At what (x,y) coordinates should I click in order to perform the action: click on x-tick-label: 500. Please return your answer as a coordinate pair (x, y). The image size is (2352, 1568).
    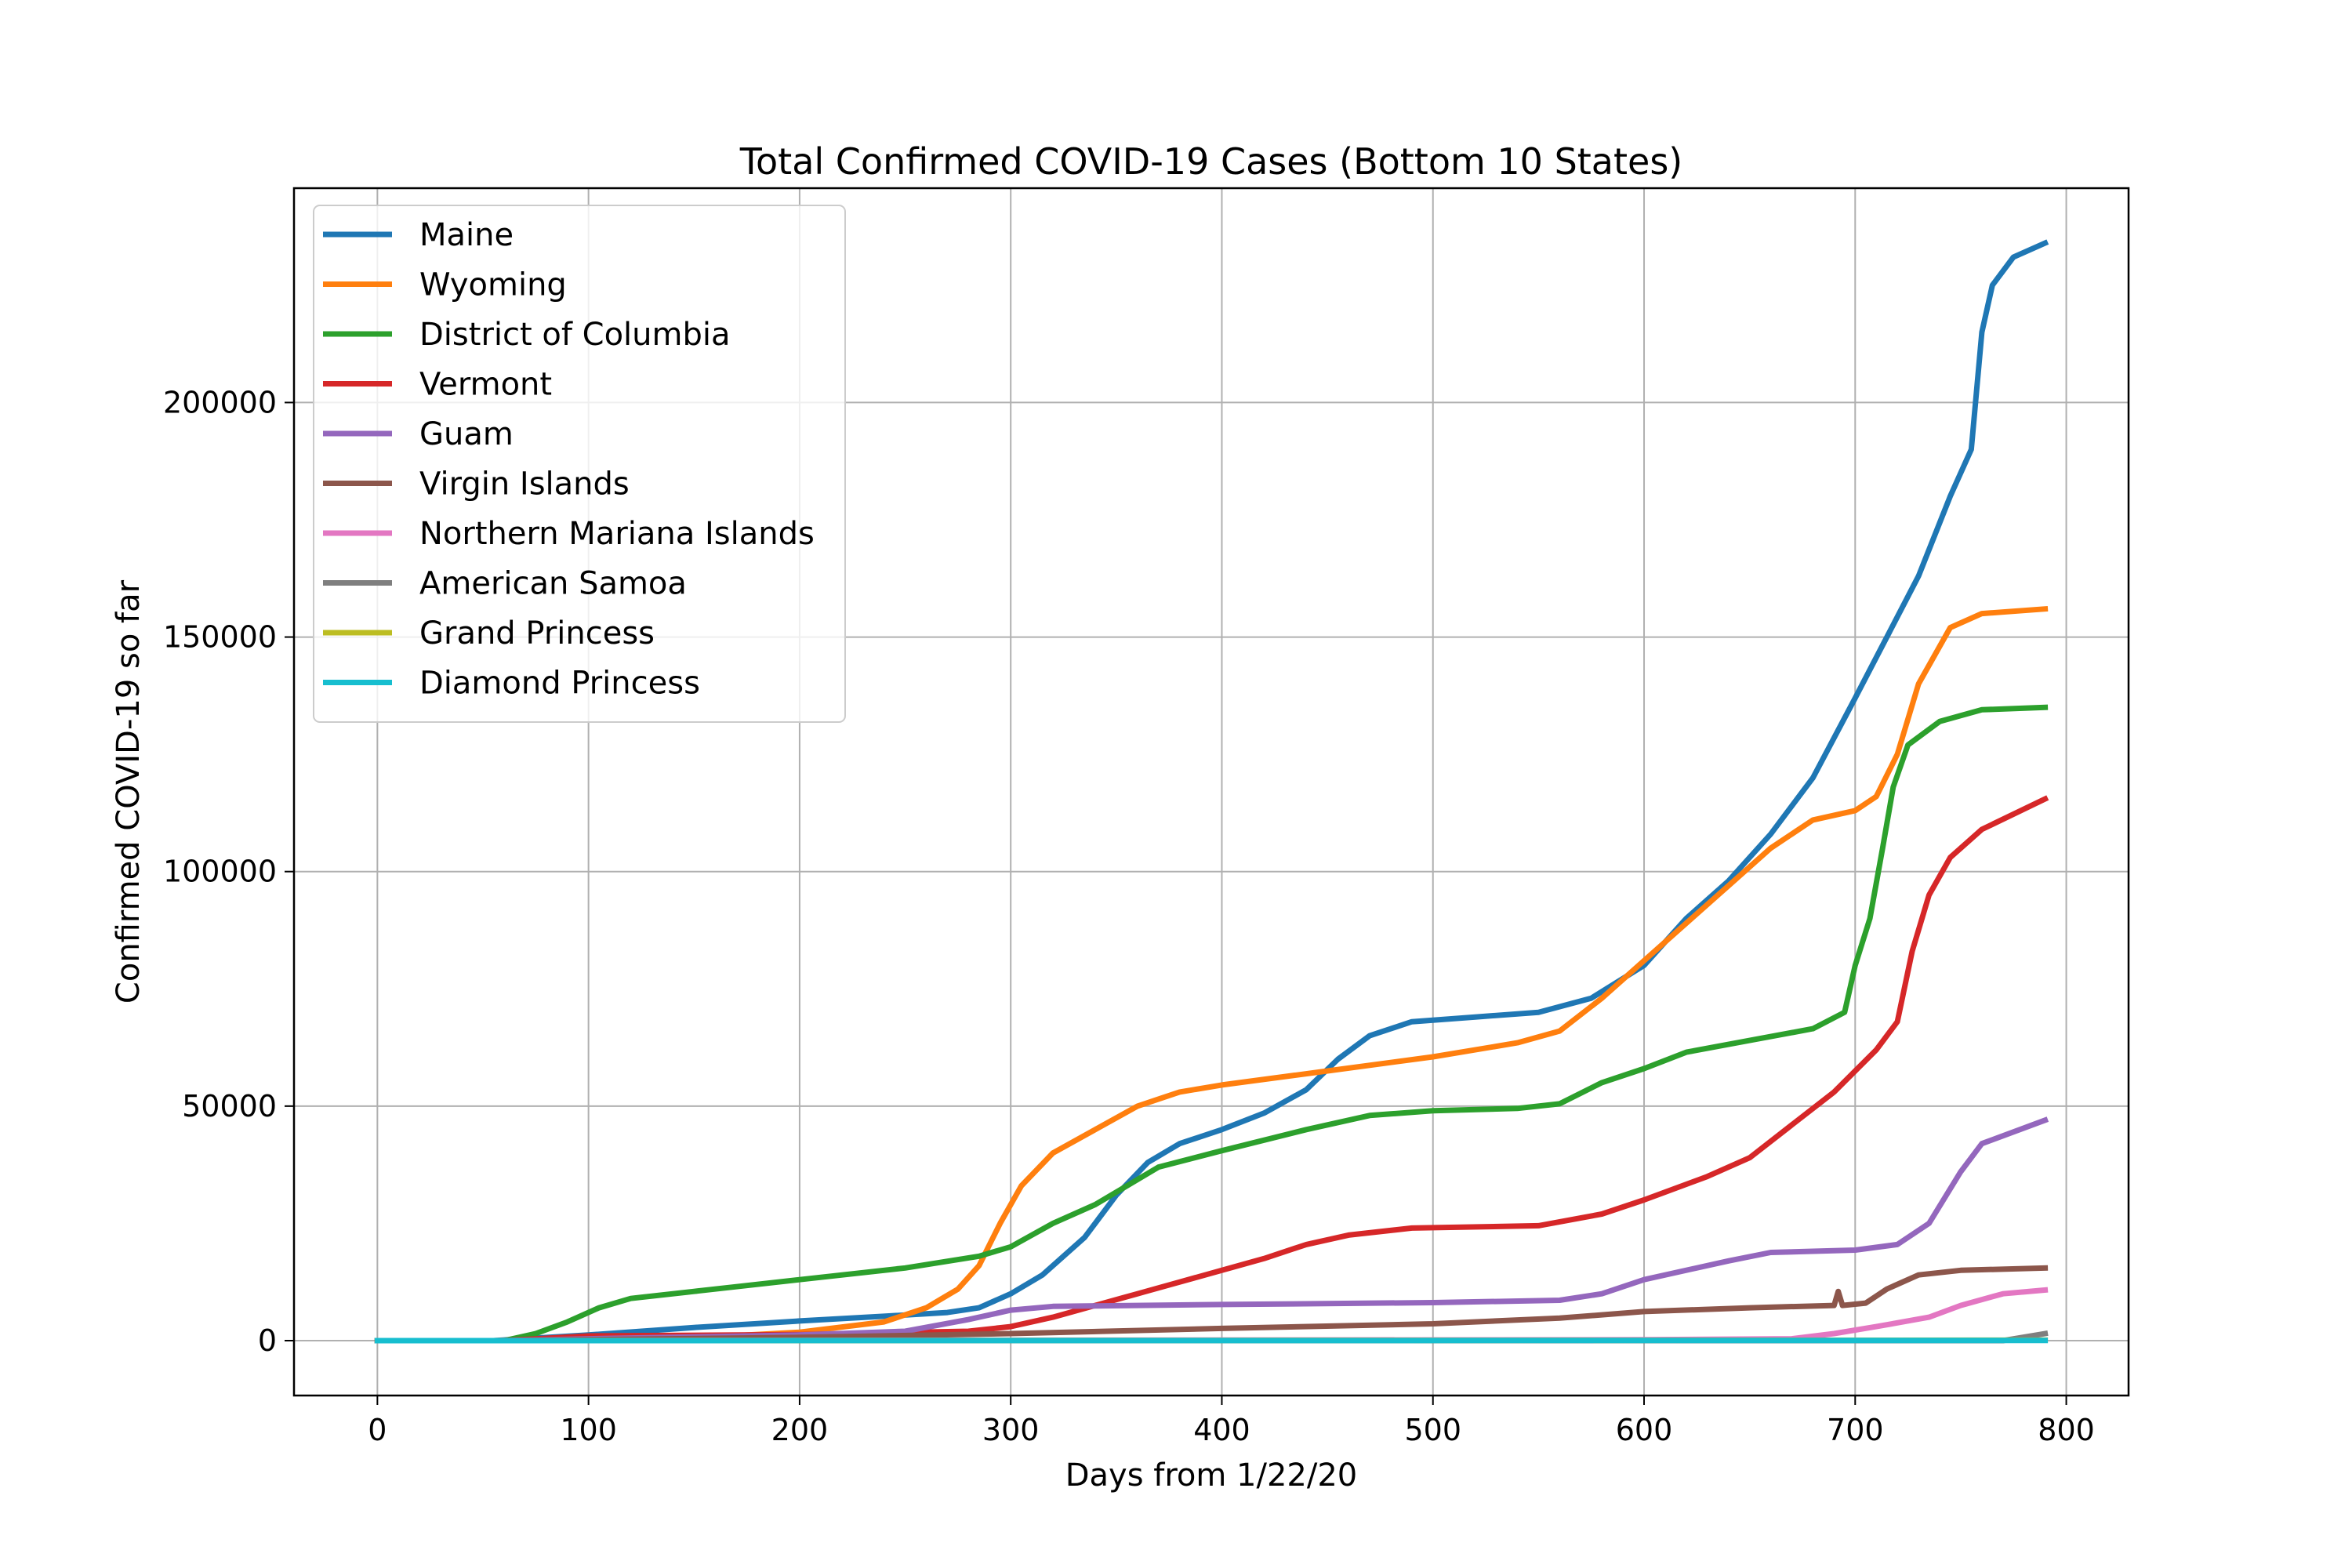
    Looking at the image, I should click on (1432, 1430).